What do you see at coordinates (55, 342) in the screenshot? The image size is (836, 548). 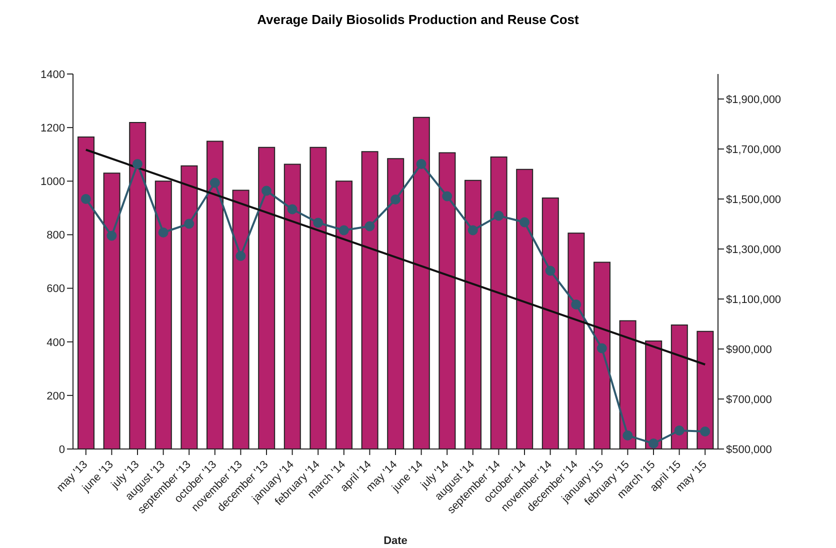 I see `y-tick-label: 400` at bounding box center [55, 342].